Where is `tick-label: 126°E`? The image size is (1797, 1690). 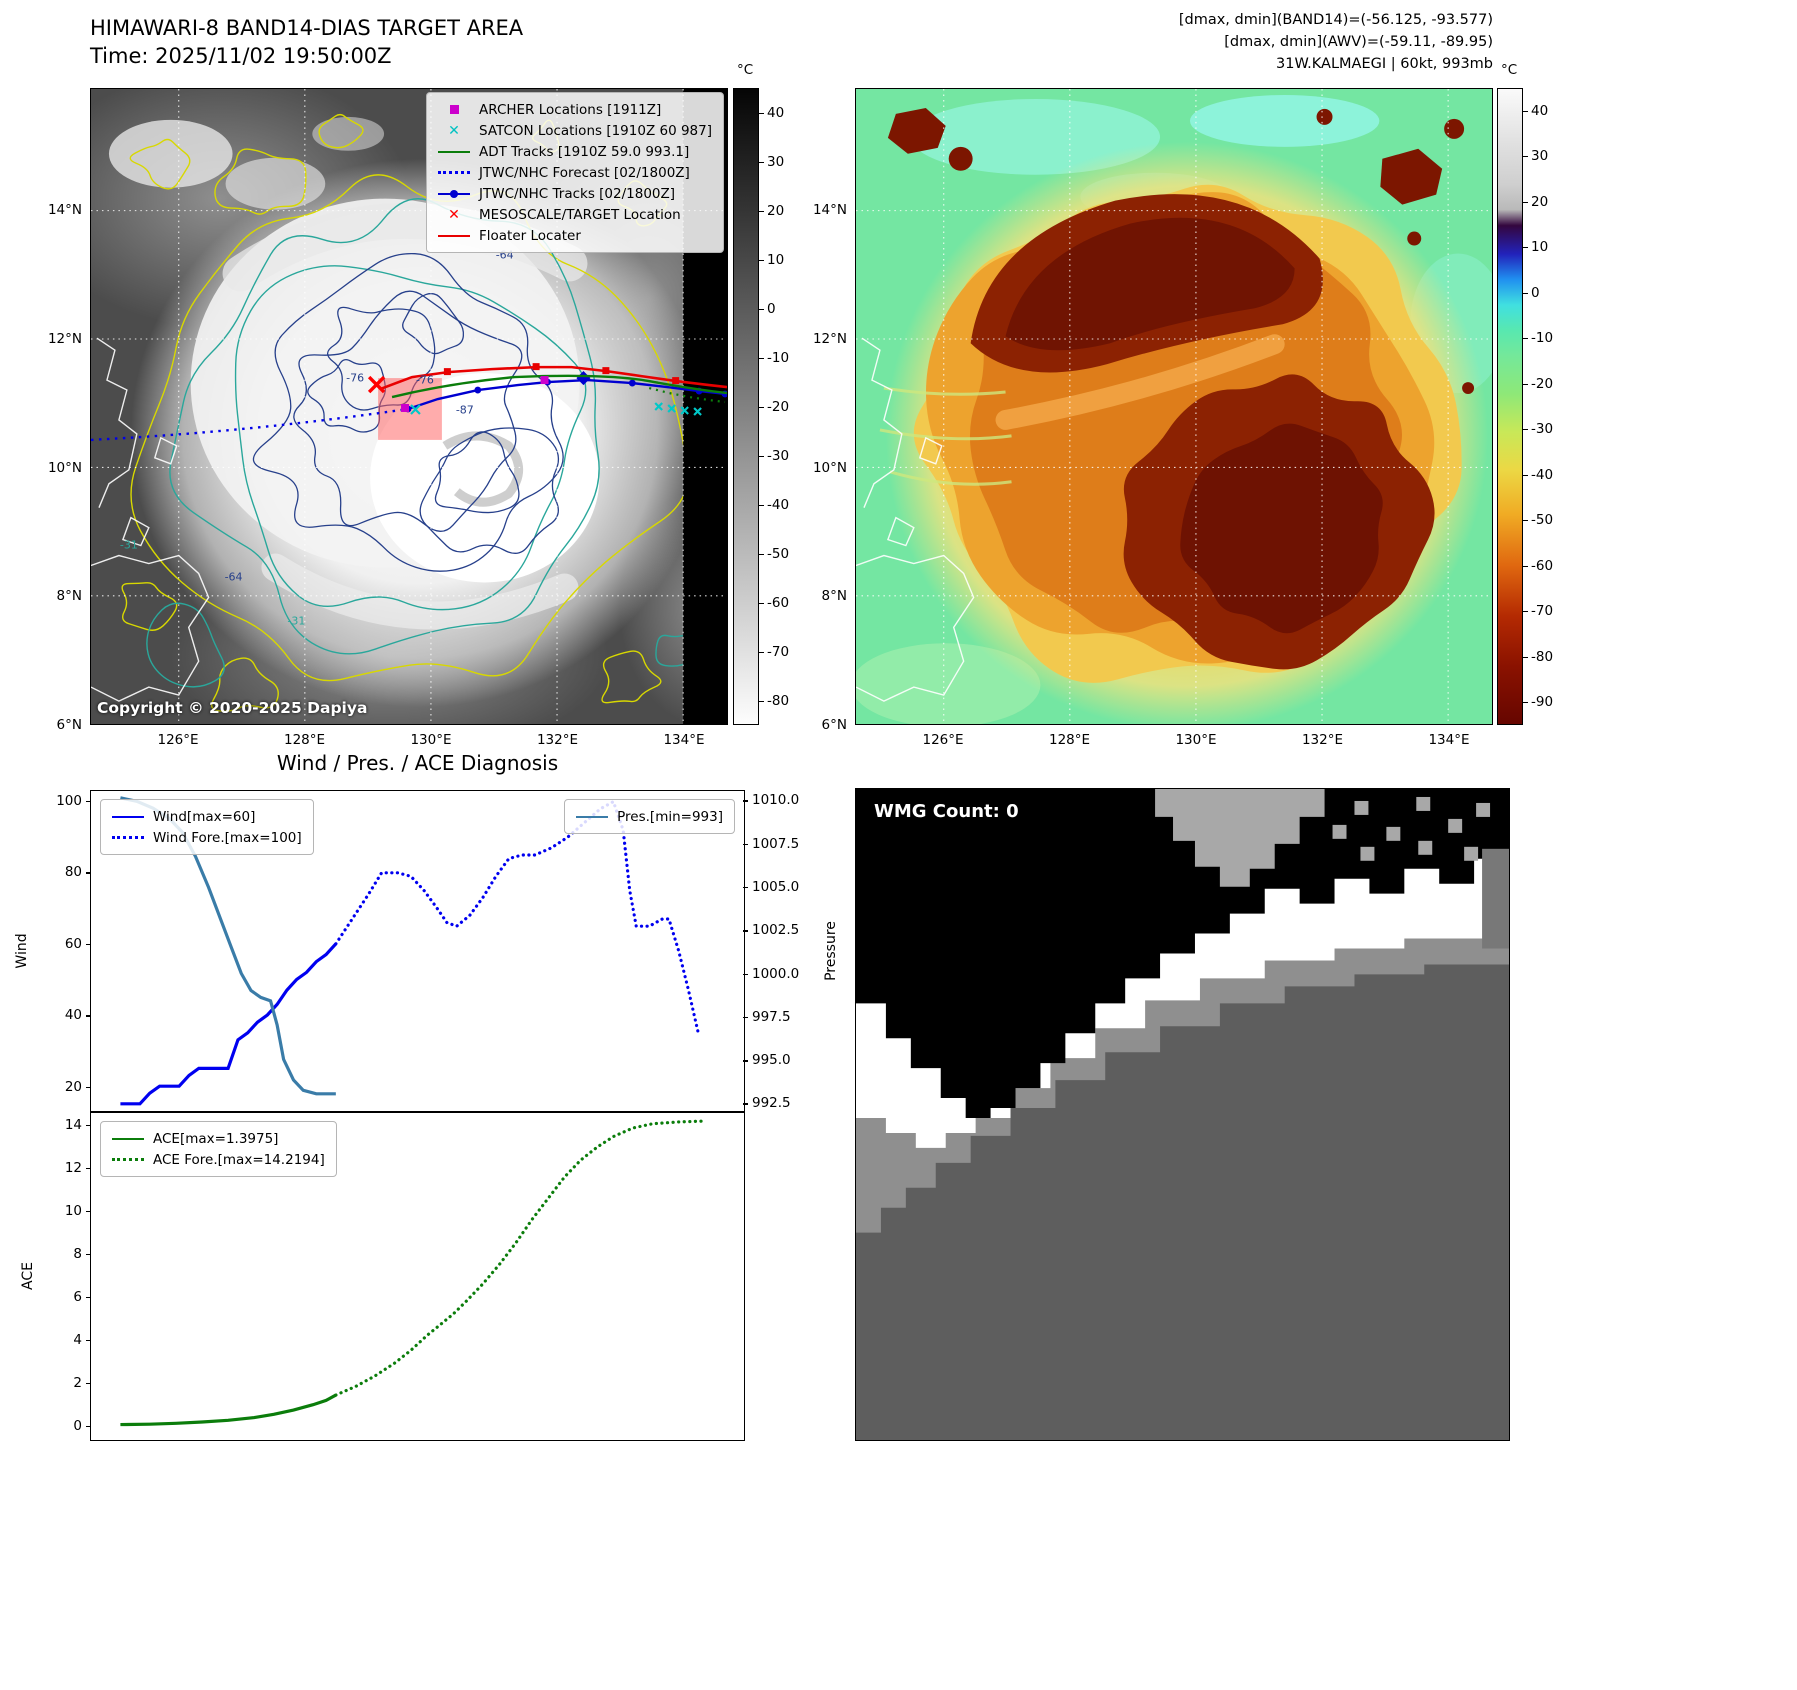
tick-label: 126°E is located at coordinates (178, 740).